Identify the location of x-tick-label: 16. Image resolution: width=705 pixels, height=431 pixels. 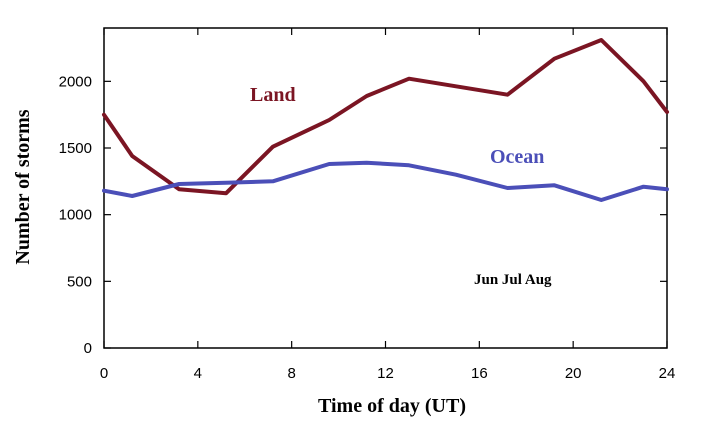
(479, 373).